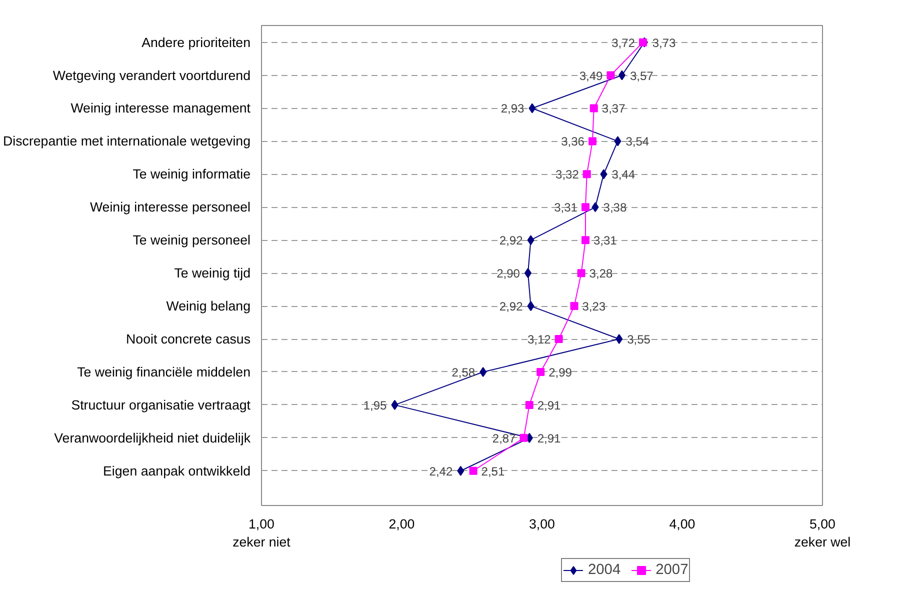 This screenshot has width=911, height=607. I want to click on data-label: 3,28, so click(601, 273).